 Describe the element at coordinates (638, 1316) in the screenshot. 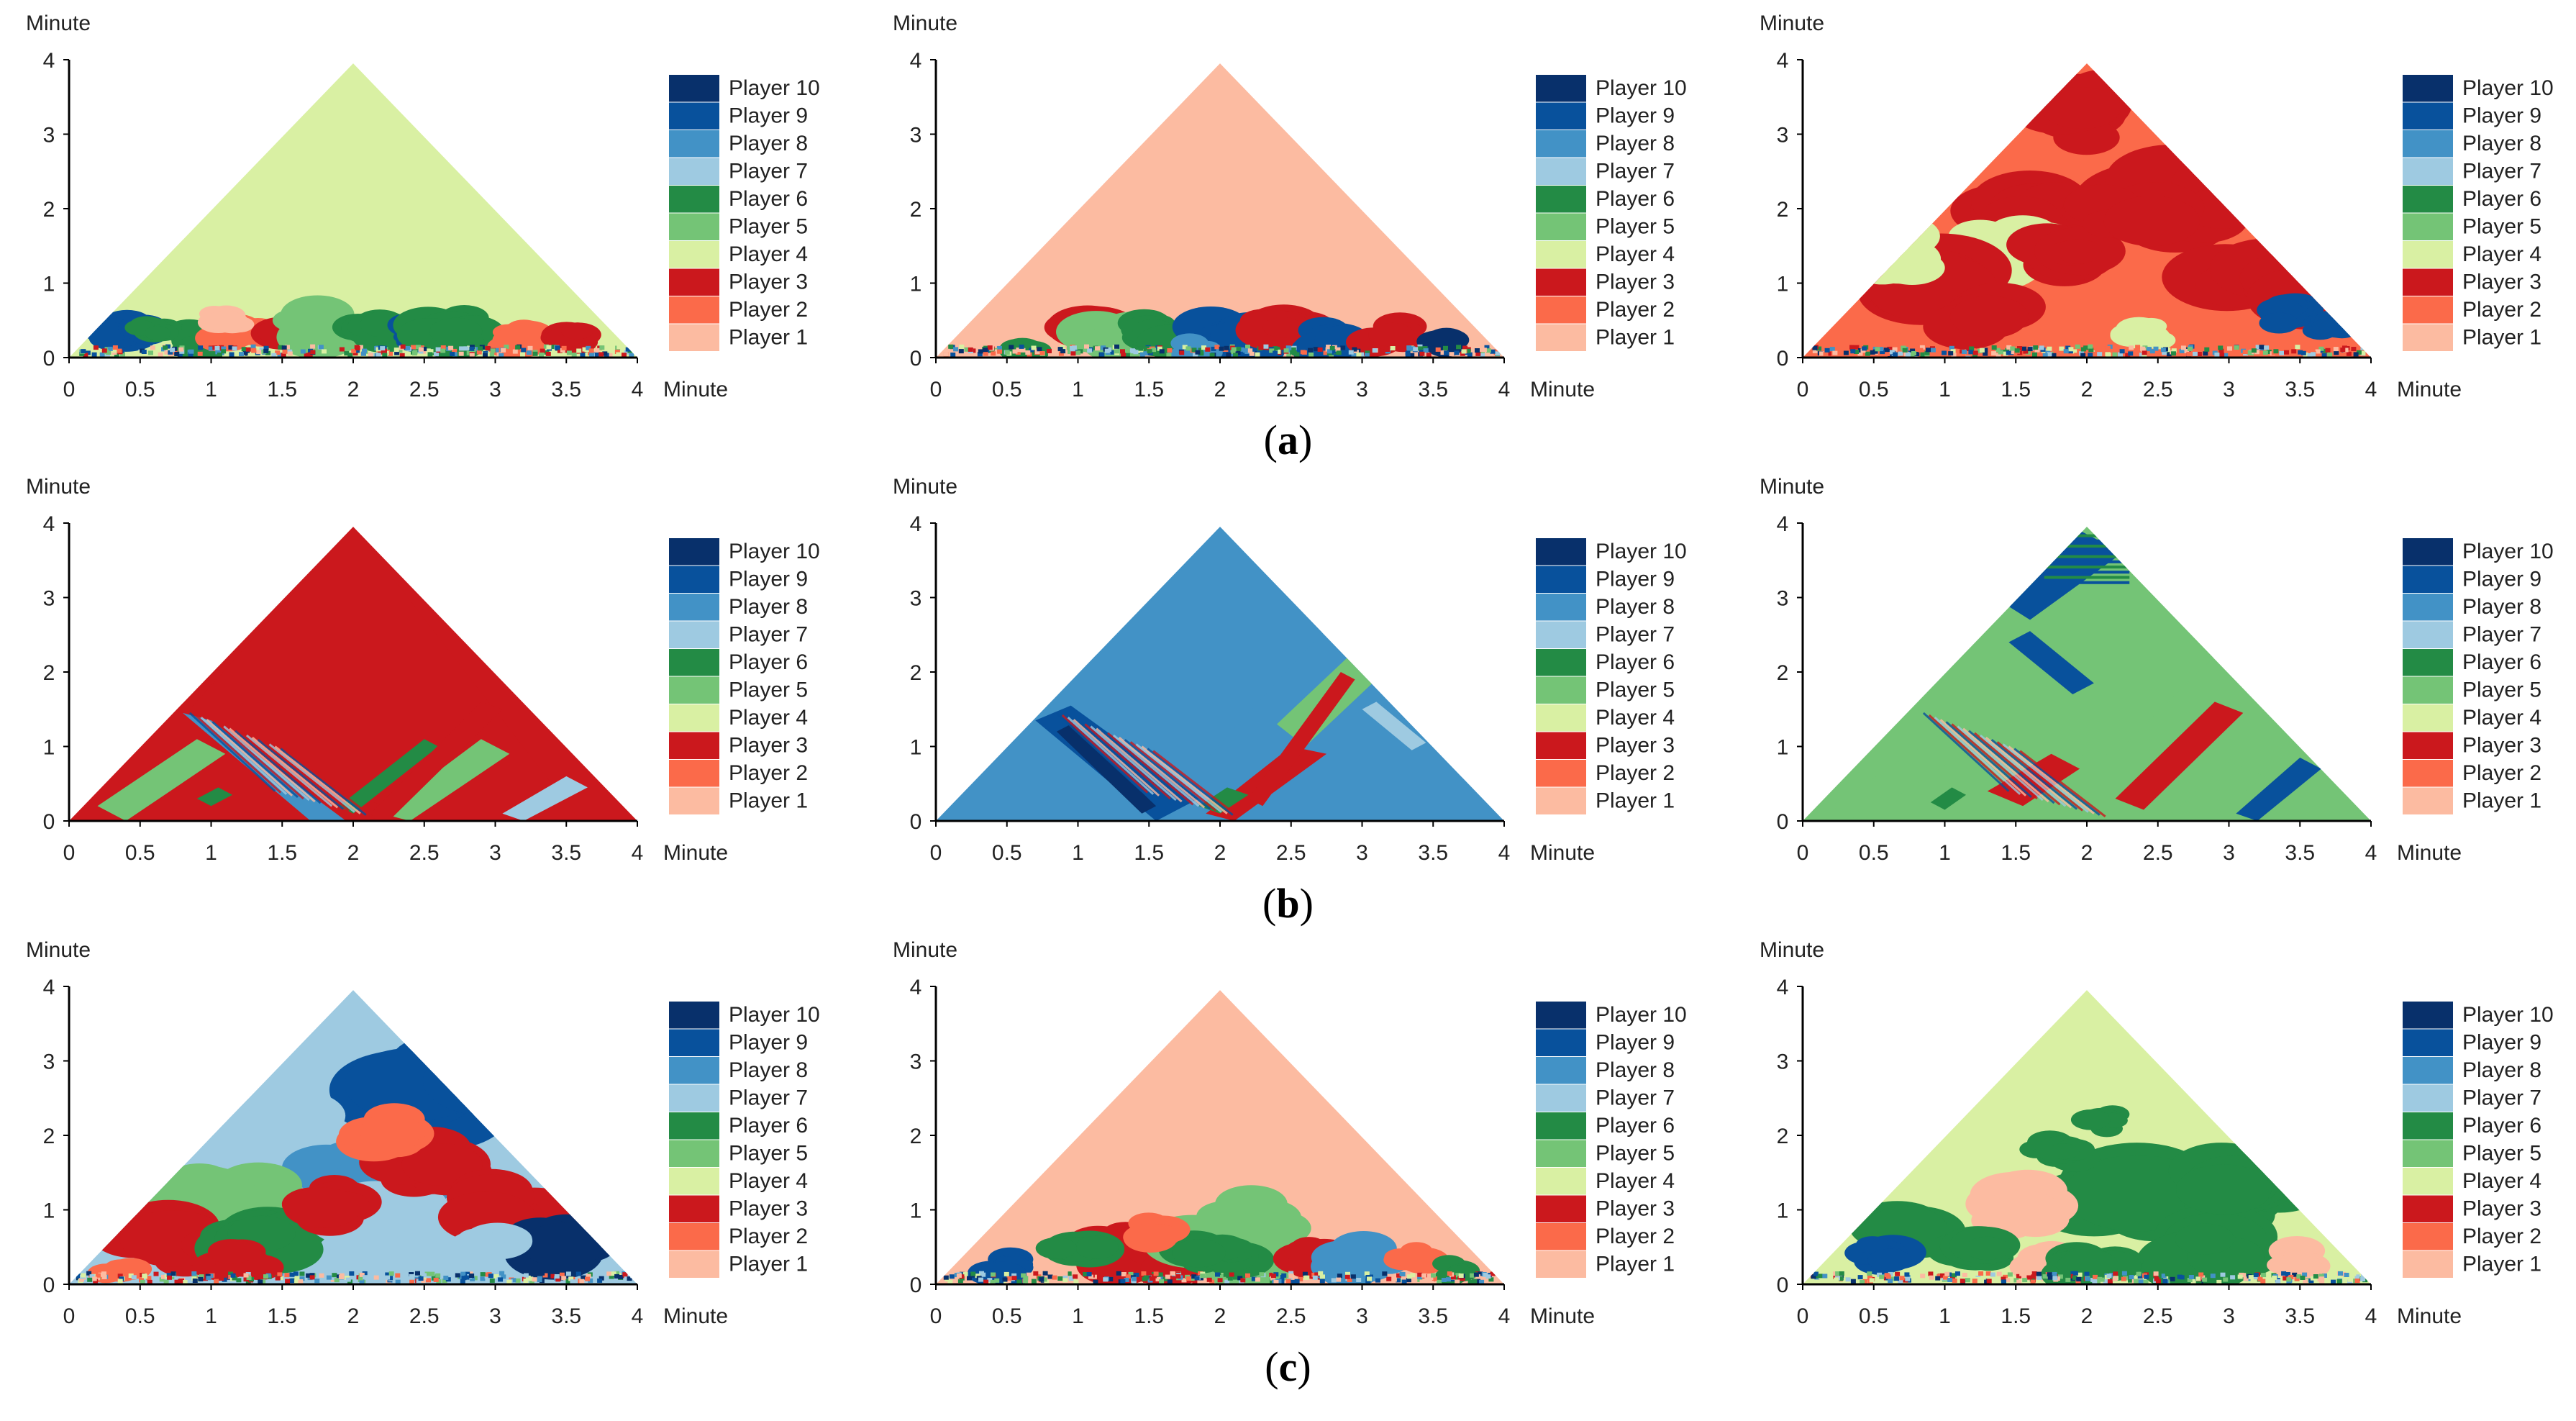

I see `x-tick-label: 4` at that location.